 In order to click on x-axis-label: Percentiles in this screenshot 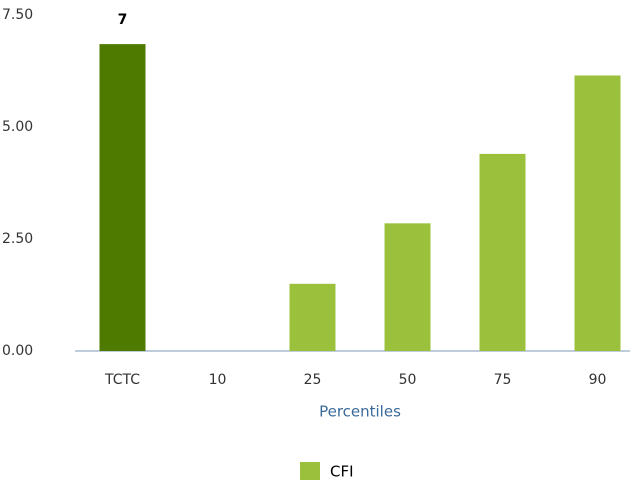, I will do `click(360, 412)`.